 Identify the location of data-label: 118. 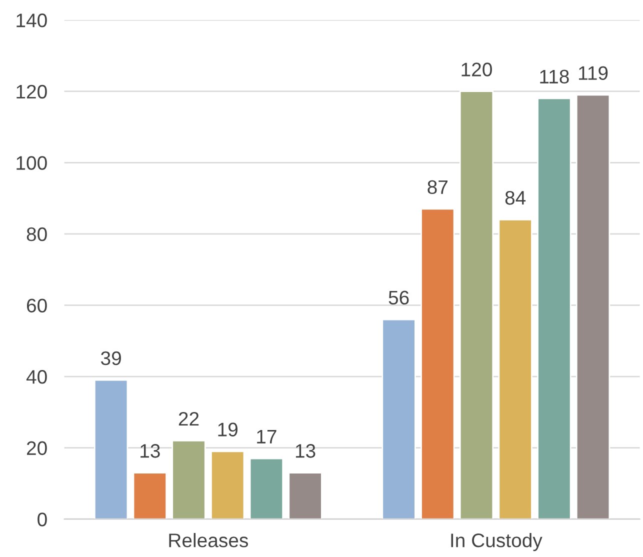
(554, 77).